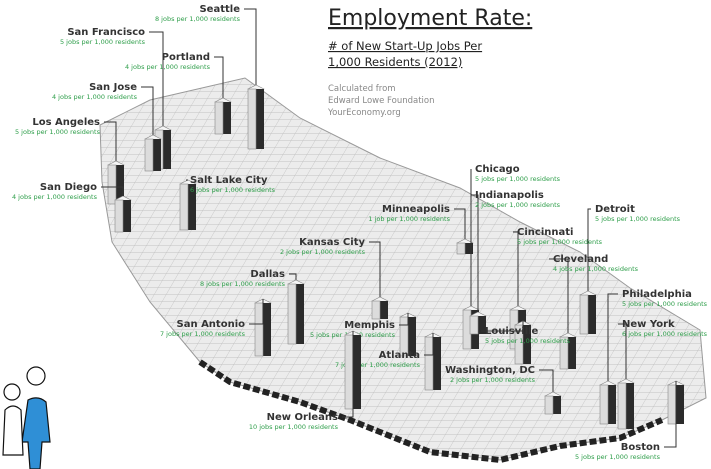 The image size is (711, 469). Describe the element at coordinates (66, 122) in the screenshot. I see `city-name: Los Angeles` at that location.